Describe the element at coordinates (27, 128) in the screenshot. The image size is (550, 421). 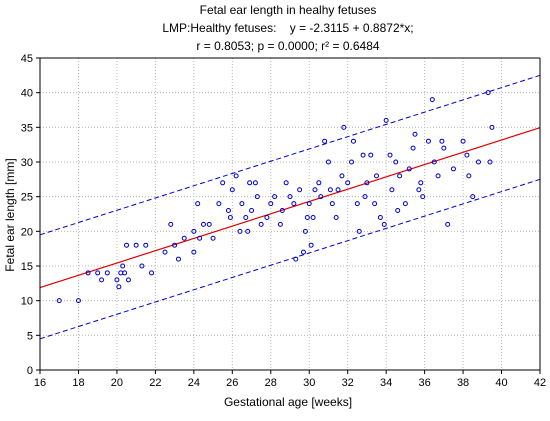
I see `y-tick-label: 35` at that location.